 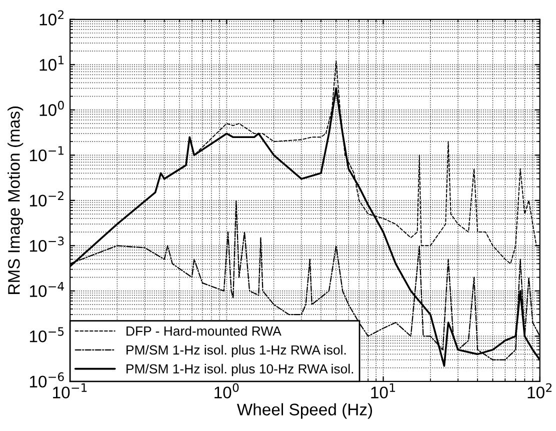 I want to click on x-axis-title: Wheel Speed (Hz), so click(x=304, y=411).